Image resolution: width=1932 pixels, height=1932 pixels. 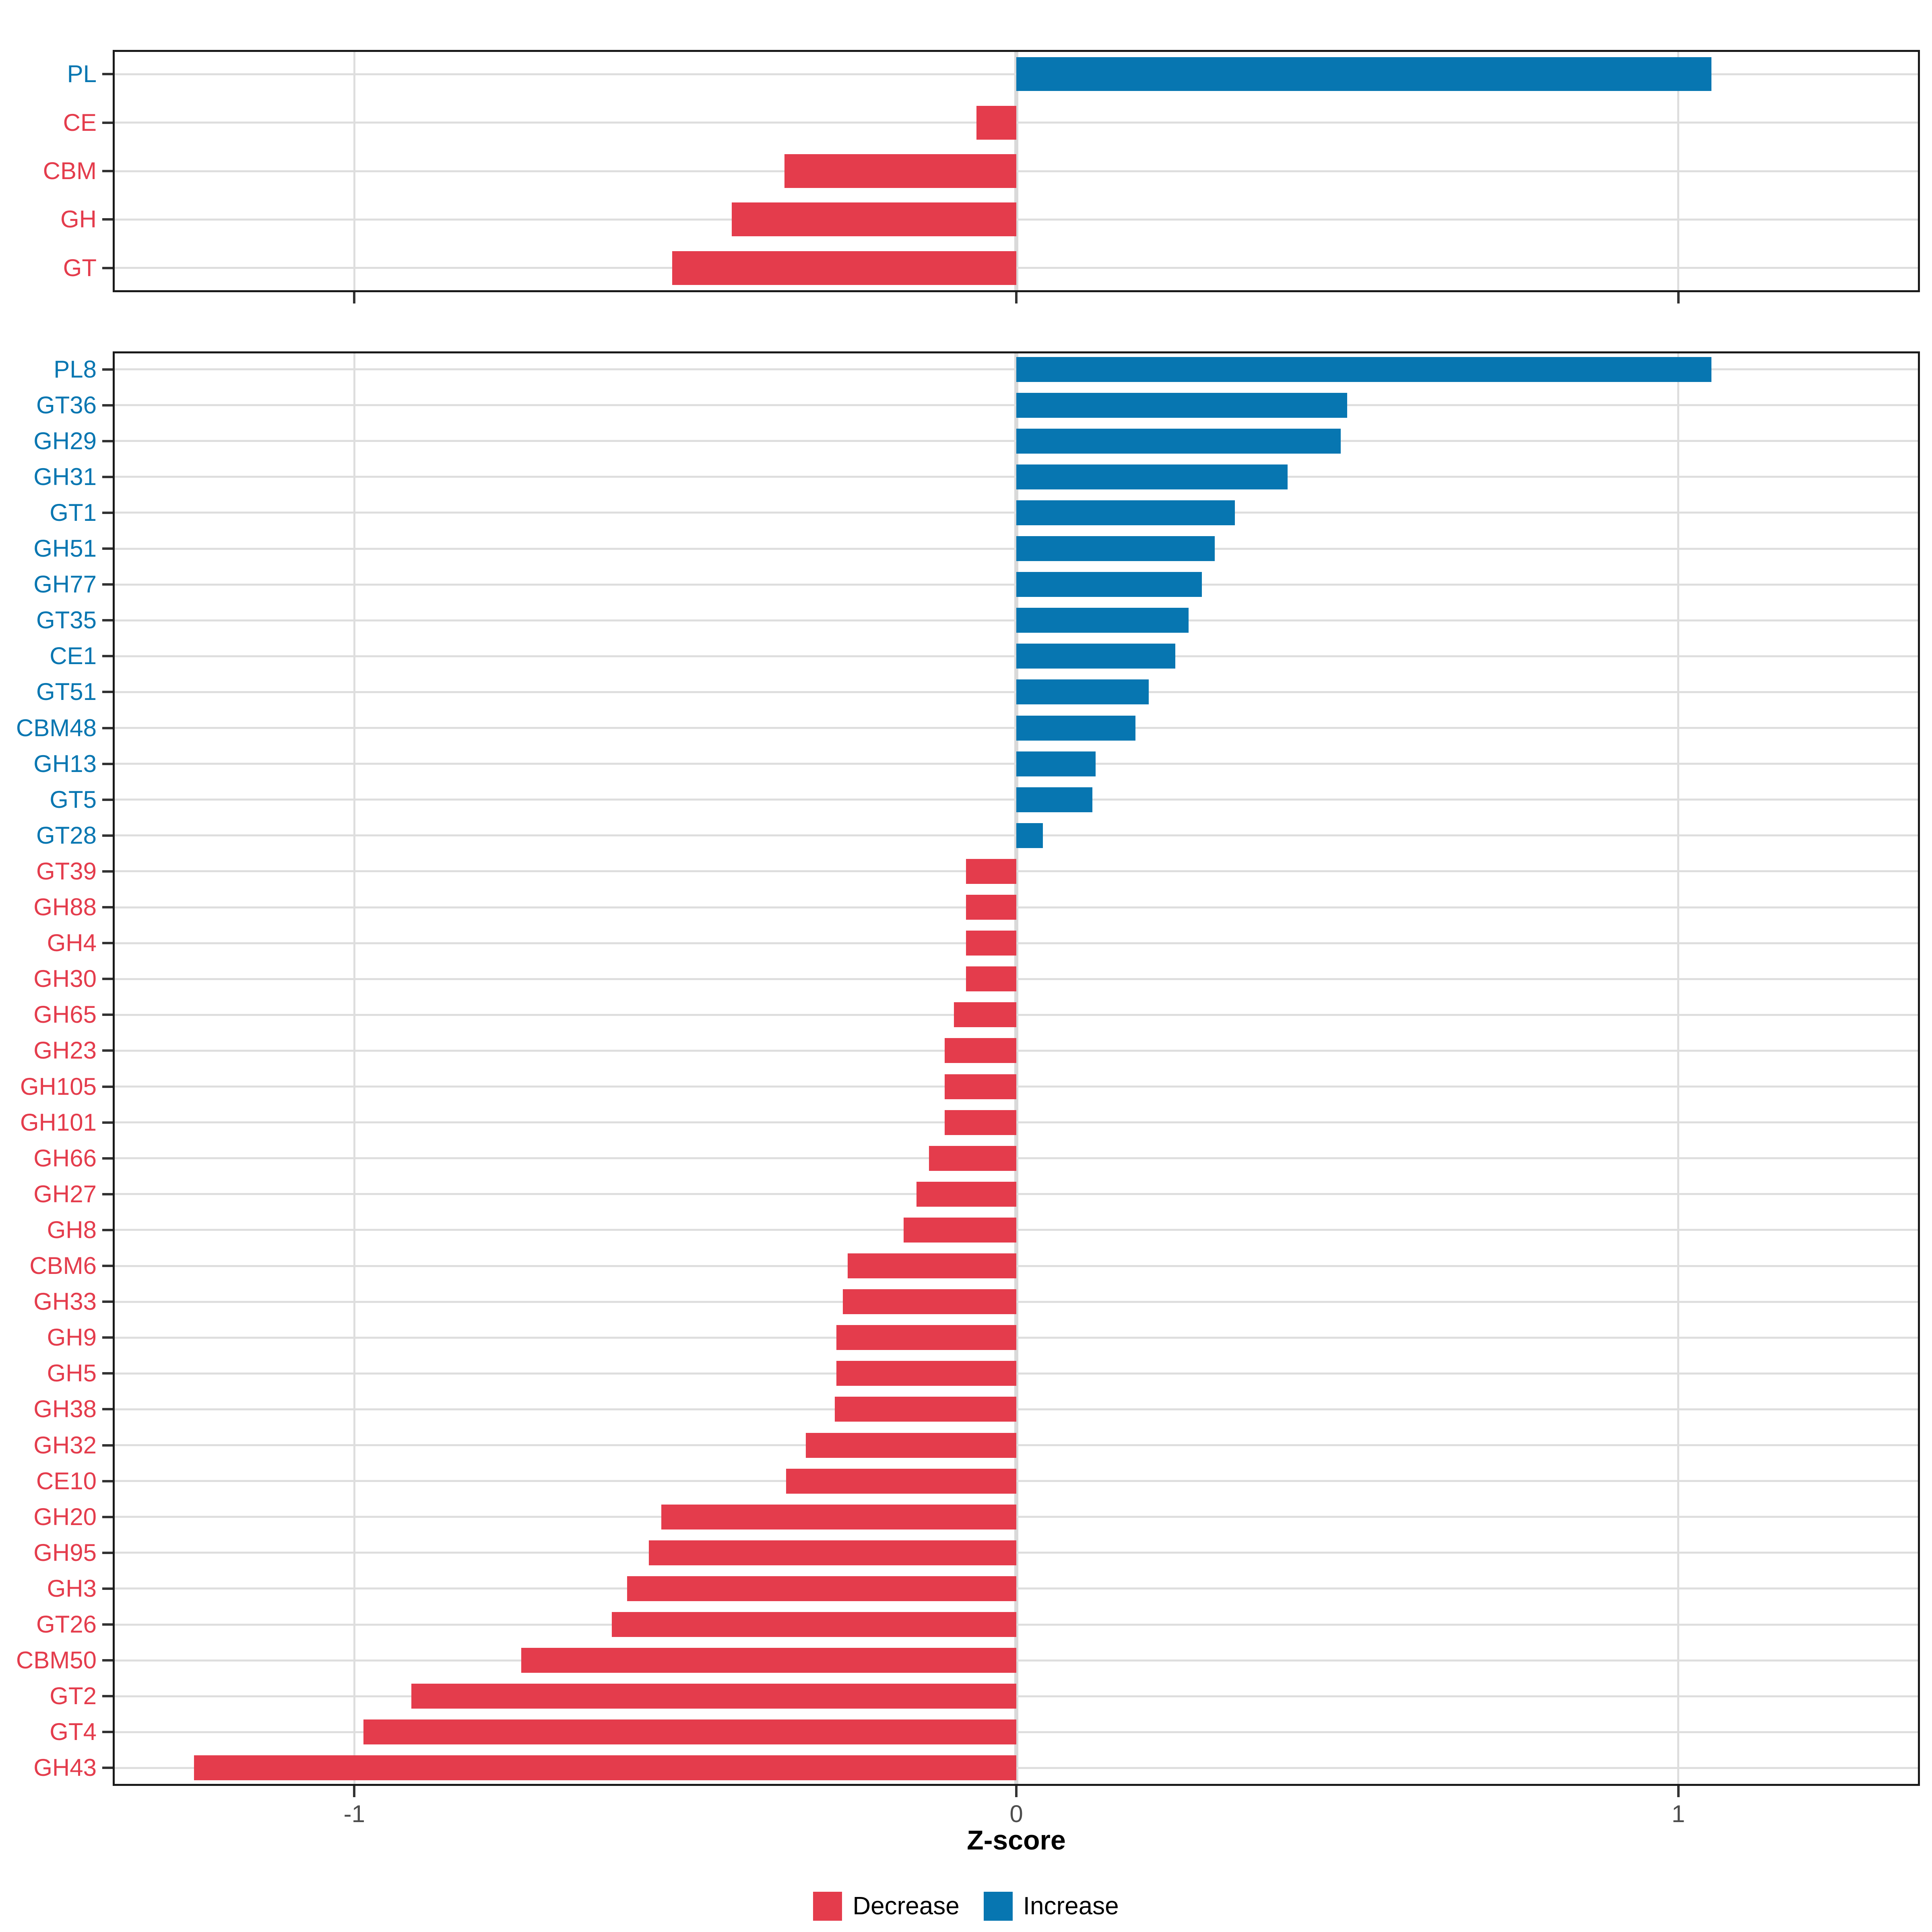 What do you see at coordinates (1016, 1445) in the screenshot?
I see `y-gridline-GH32` at bounding box center [1016, 1445].